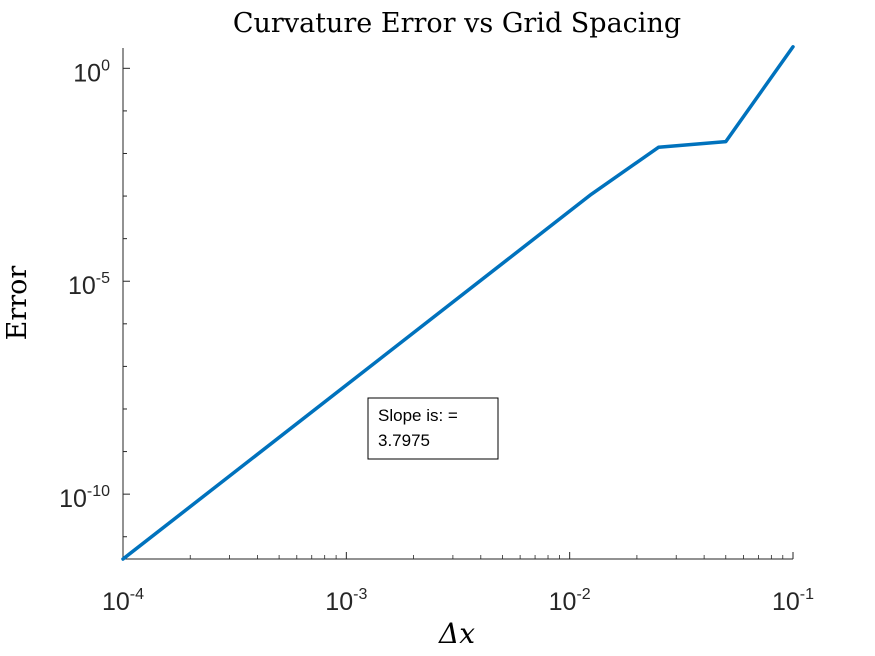 The width and height of the screenshot is (875, 656). I want to click on x-tick-label: 10⁻², so click(570, 601).